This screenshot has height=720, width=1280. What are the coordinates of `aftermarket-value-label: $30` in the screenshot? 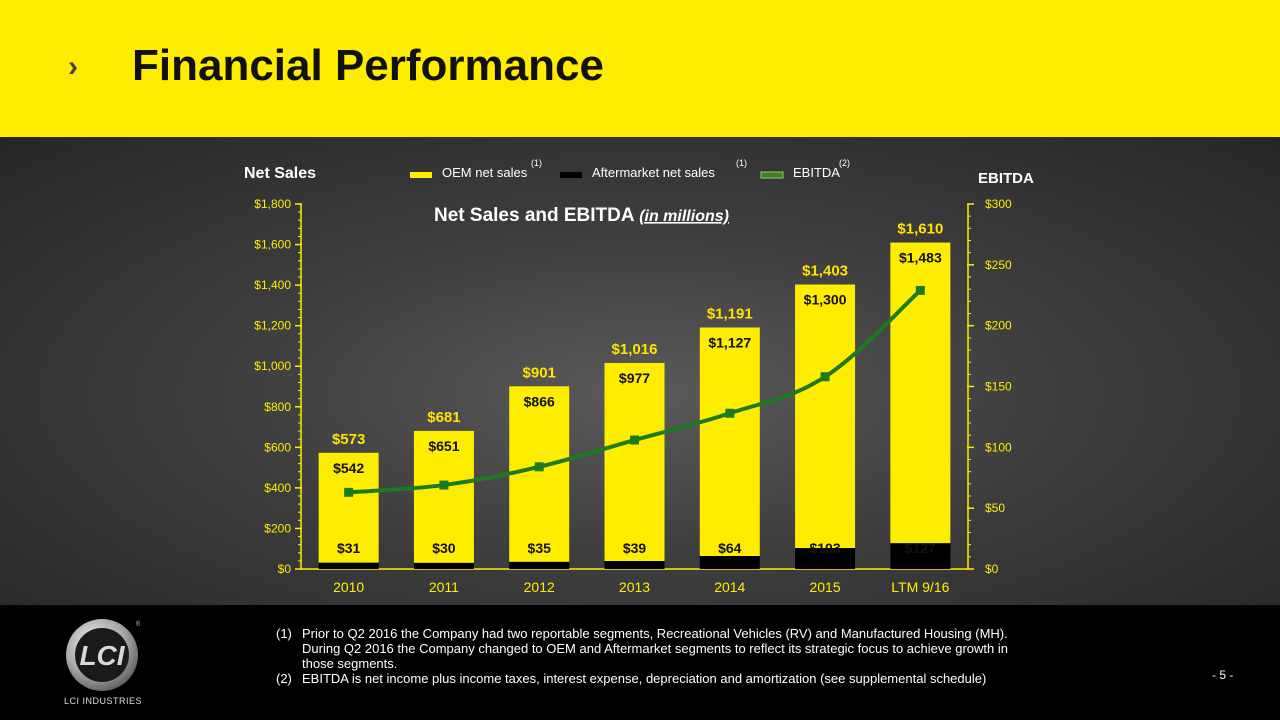 It's located at (444, 548).